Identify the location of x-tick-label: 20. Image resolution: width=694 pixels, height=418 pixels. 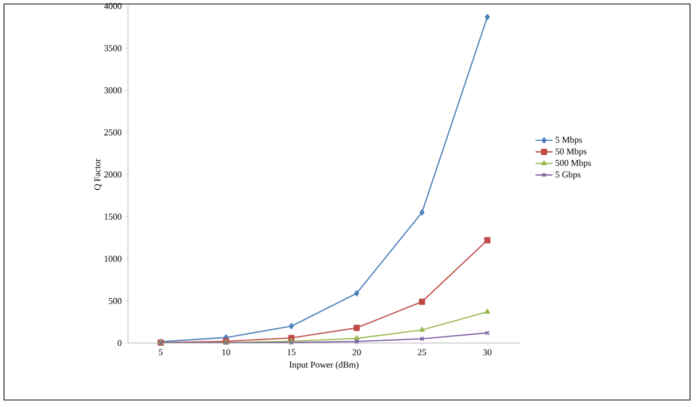
(356, 352).